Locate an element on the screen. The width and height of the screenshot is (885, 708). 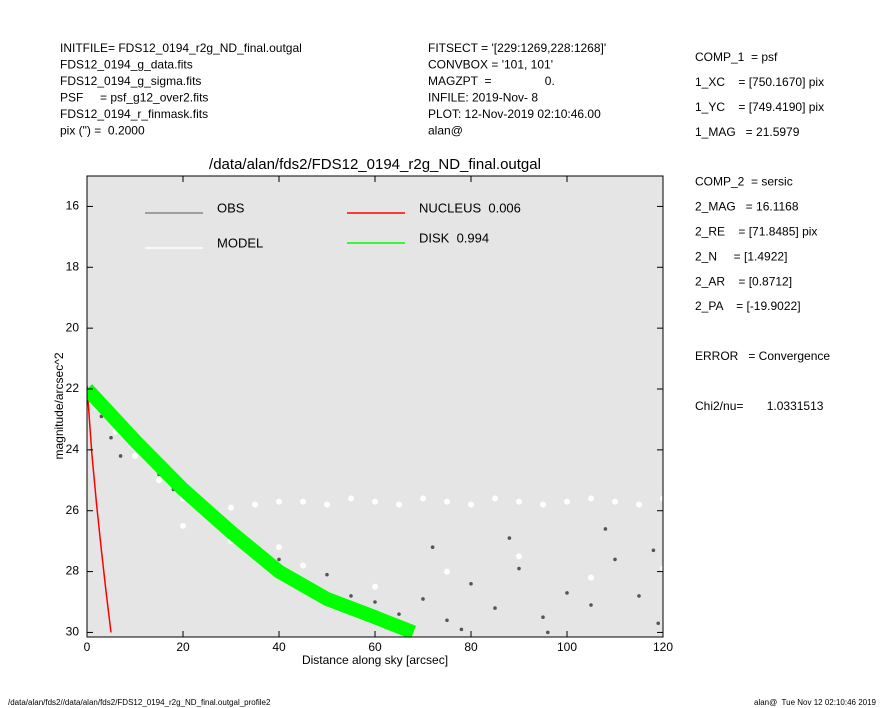
fit-param: ERROR = Convergence is located at coordinates (762, 356).